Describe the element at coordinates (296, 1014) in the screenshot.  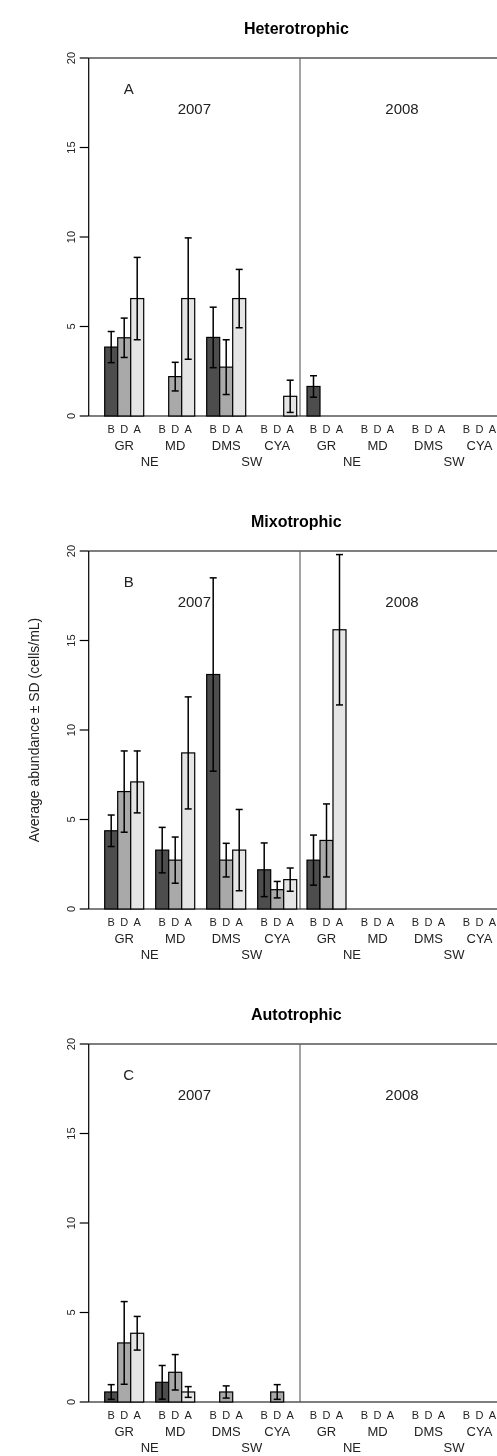
I see `chart-title: Autotrophic` at that location.